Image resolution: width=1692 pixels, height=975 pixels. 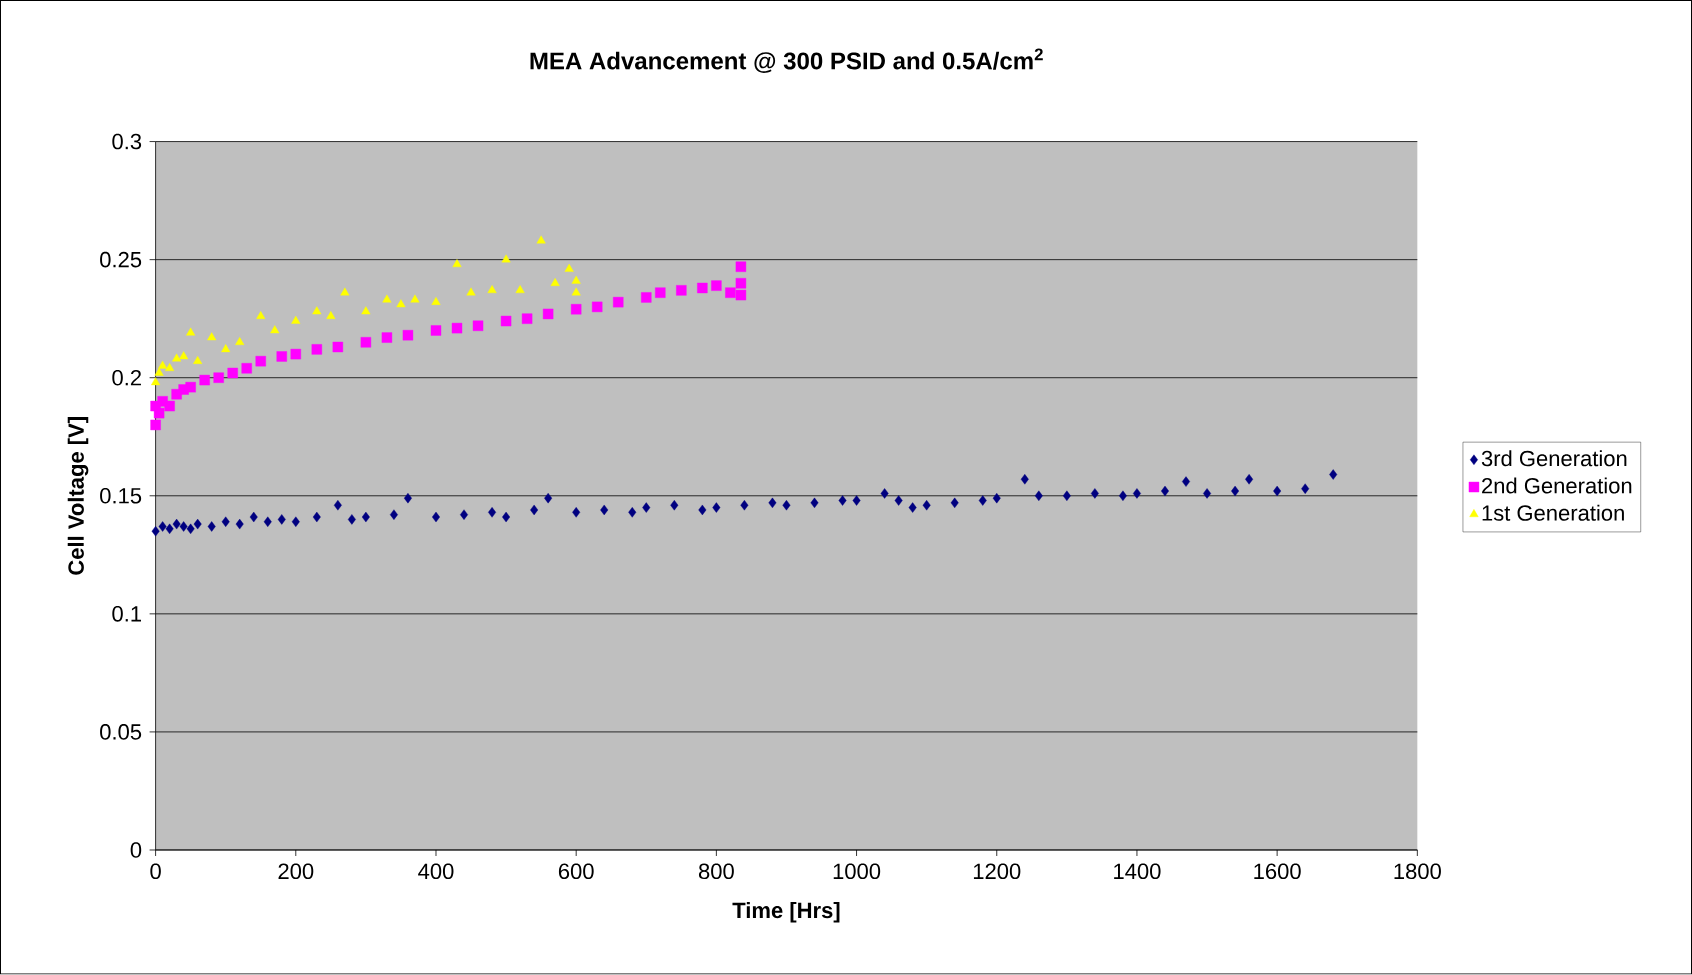 What do you see at coordinates (121, 260) in the screenshot?
I see `y-tick-label: 0.25` at bounding box center [121, 260].